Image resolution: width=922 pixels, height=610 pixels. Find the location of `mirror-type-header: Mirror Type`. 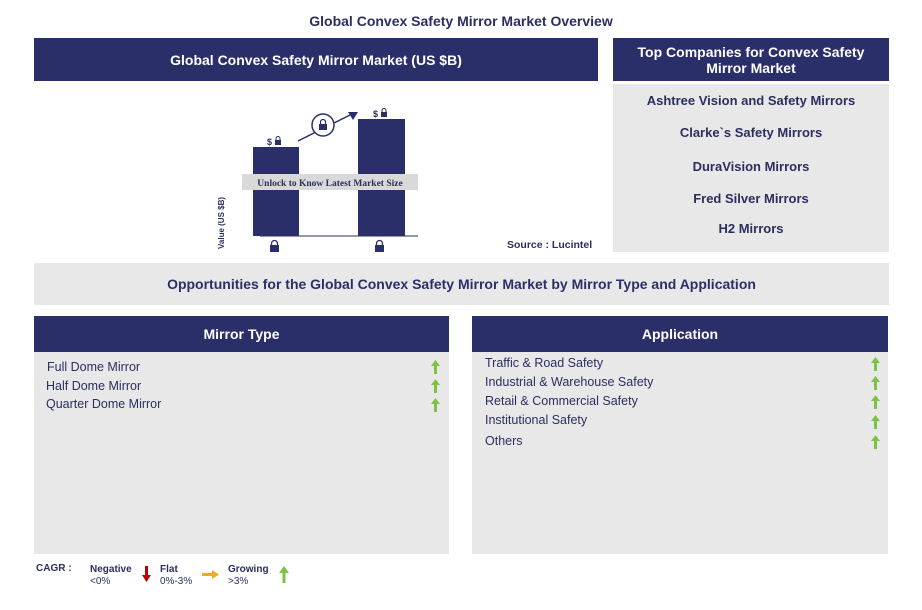

mirror-type-header: Mirror Type is located at coordinates (241, 334).